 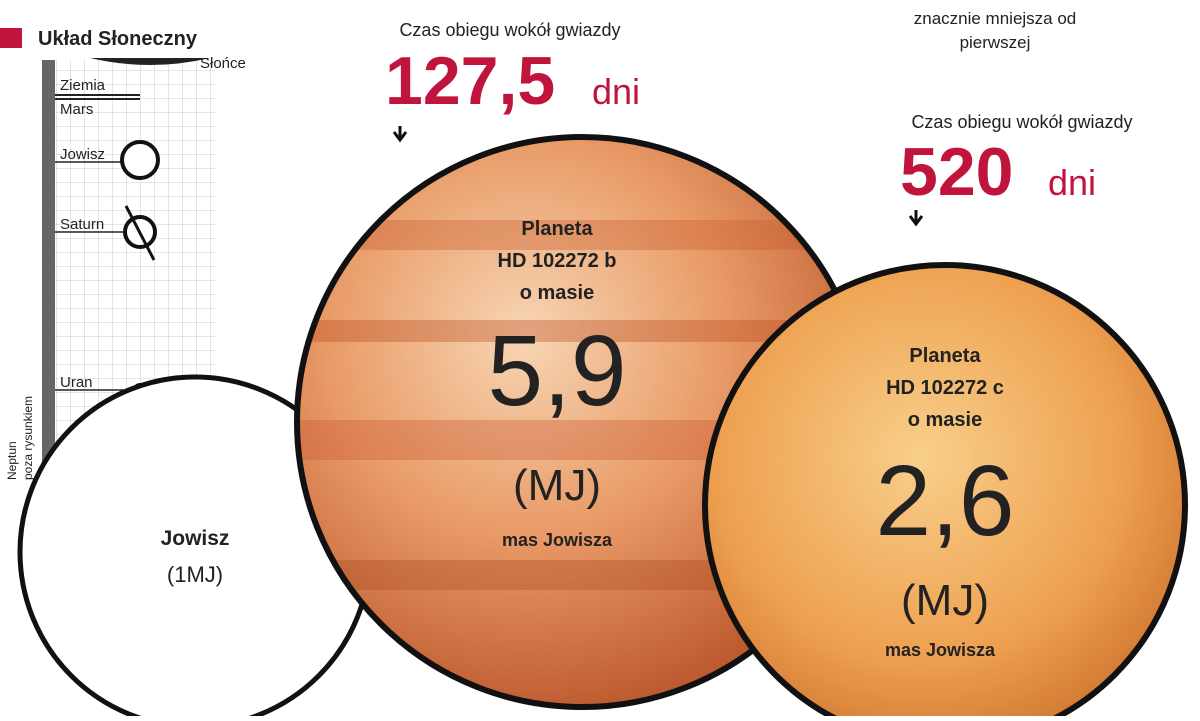 What do you see at coordinates (150, 61) in the screenshot?
I see `sun` at bounding box center [150, 61].